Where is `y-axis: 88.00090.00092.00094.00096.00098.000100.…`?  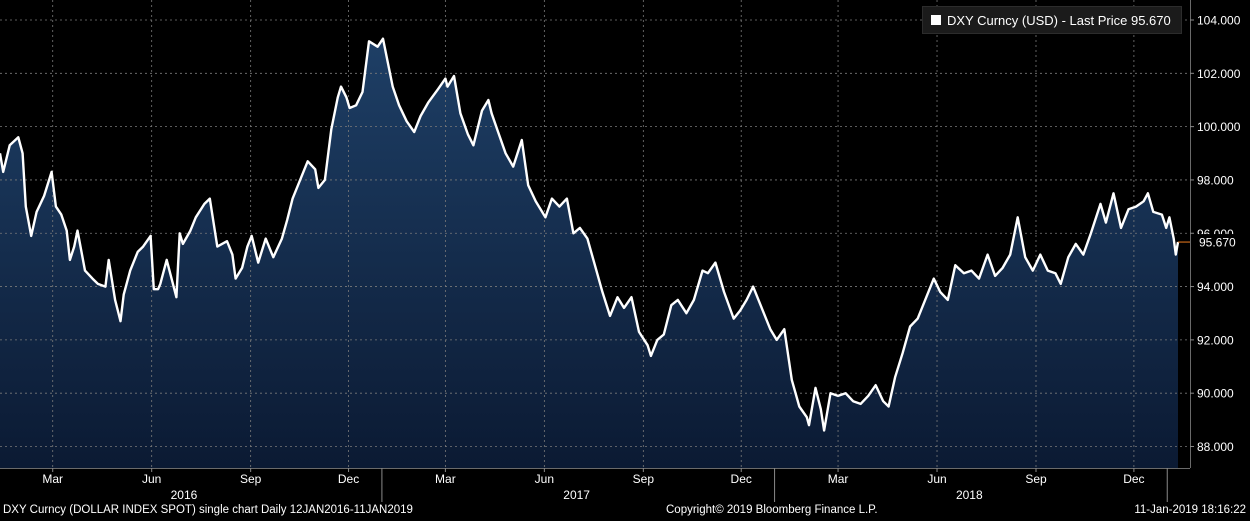
y-axis: 88.00090.00092.00094.00096.00098.000100.… is located at coordinates (1215, 234).